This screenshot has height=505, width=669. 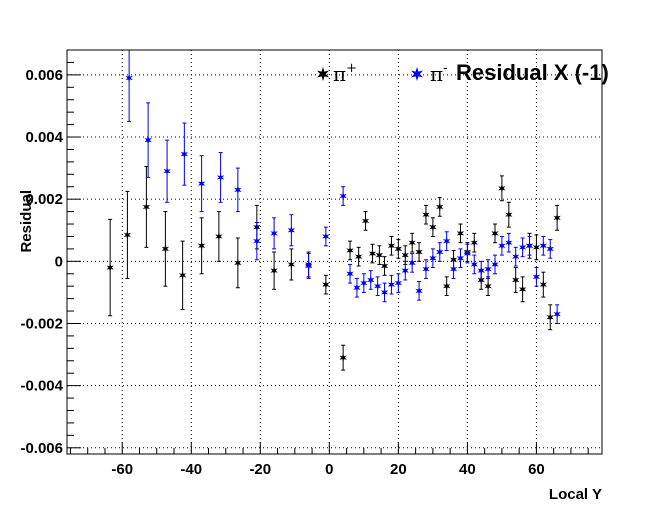 What do you see at coordinates (467, 469) in the screenshot?
I see `x-tick-label: 40` at bounding box center [467, 469].